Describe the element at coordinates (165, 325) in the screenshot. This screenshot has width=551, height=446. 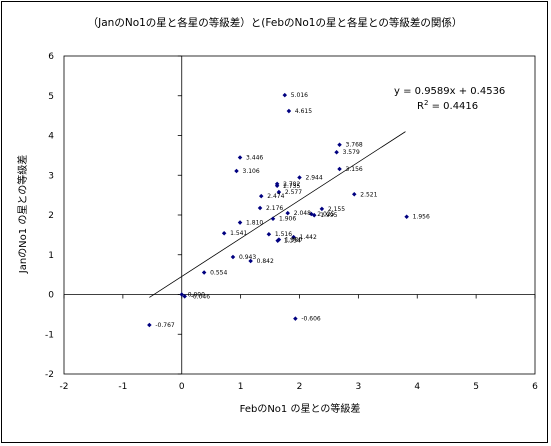
I see `data-label: -0.767` at that location.